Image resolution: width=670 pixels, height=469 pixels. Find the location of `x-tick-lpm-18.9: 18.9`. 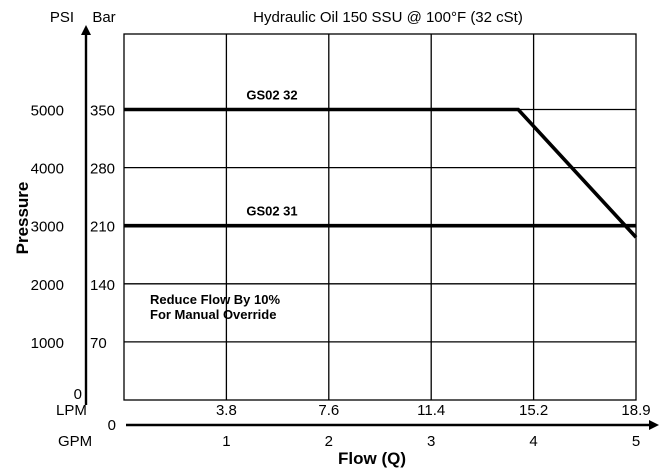

x-tick-lpm-18.9: 18.9 is located at coordinates (635, 410).